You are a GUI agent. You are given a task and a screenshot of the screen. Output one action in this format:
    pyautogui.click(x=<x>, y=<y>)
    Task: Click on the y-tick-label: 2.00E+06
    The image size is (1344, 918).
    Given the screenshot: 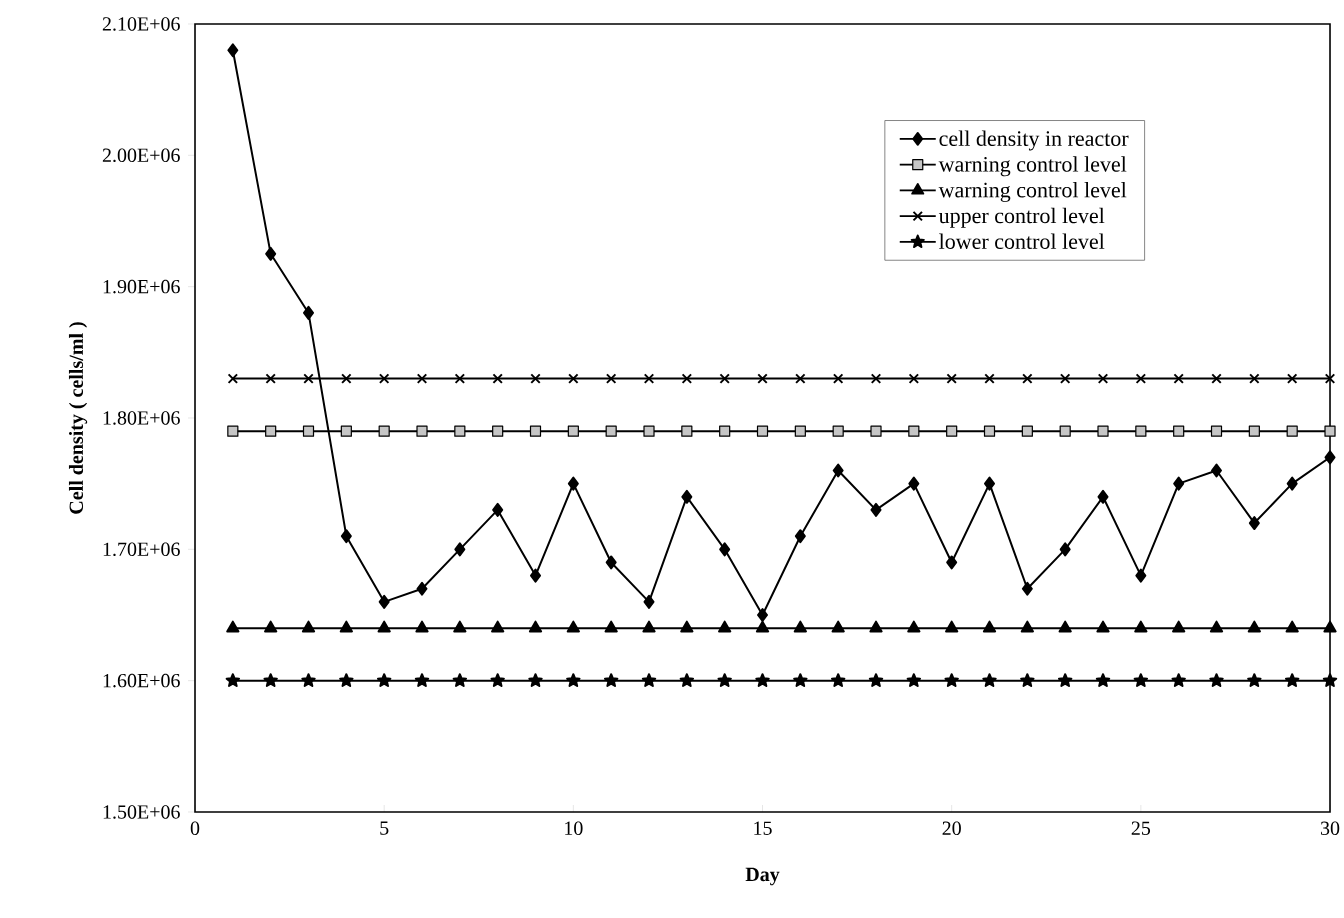 What is the action you would take?
    pyautogui.click(x=141, y=155)
    